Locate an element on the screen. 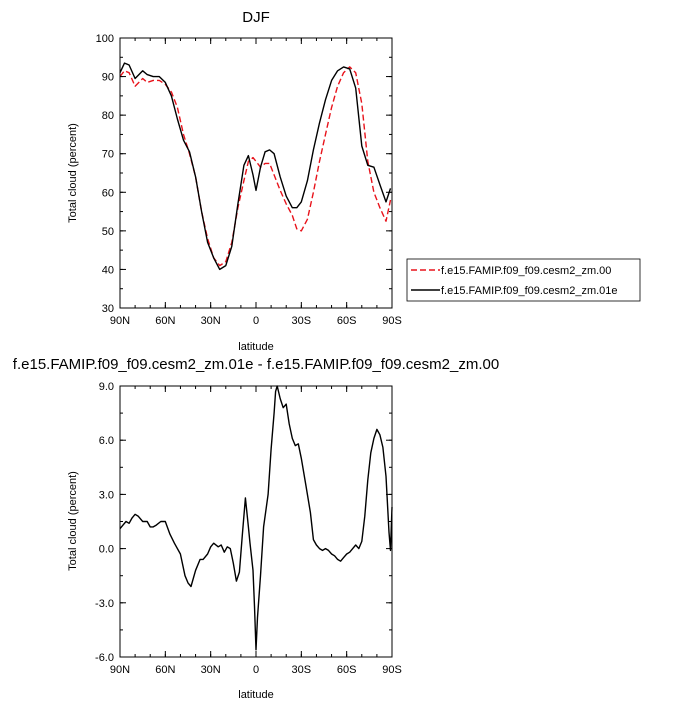 The image size is (689, 708). bottom-xtick-label: 0 is located at coordinates (256, 670).